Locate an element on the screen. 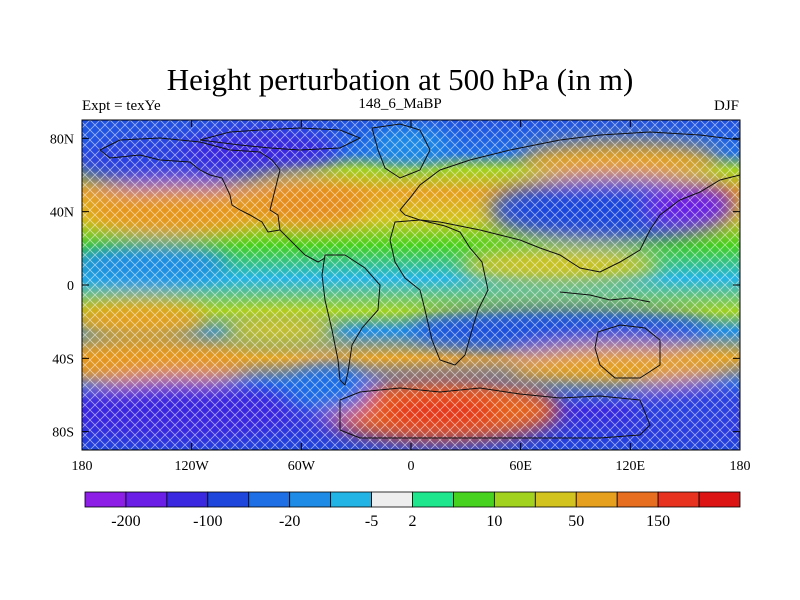 The width and height of the screenshot is (800, 600). coastline-indonesia is located at coordinates (605, 297).